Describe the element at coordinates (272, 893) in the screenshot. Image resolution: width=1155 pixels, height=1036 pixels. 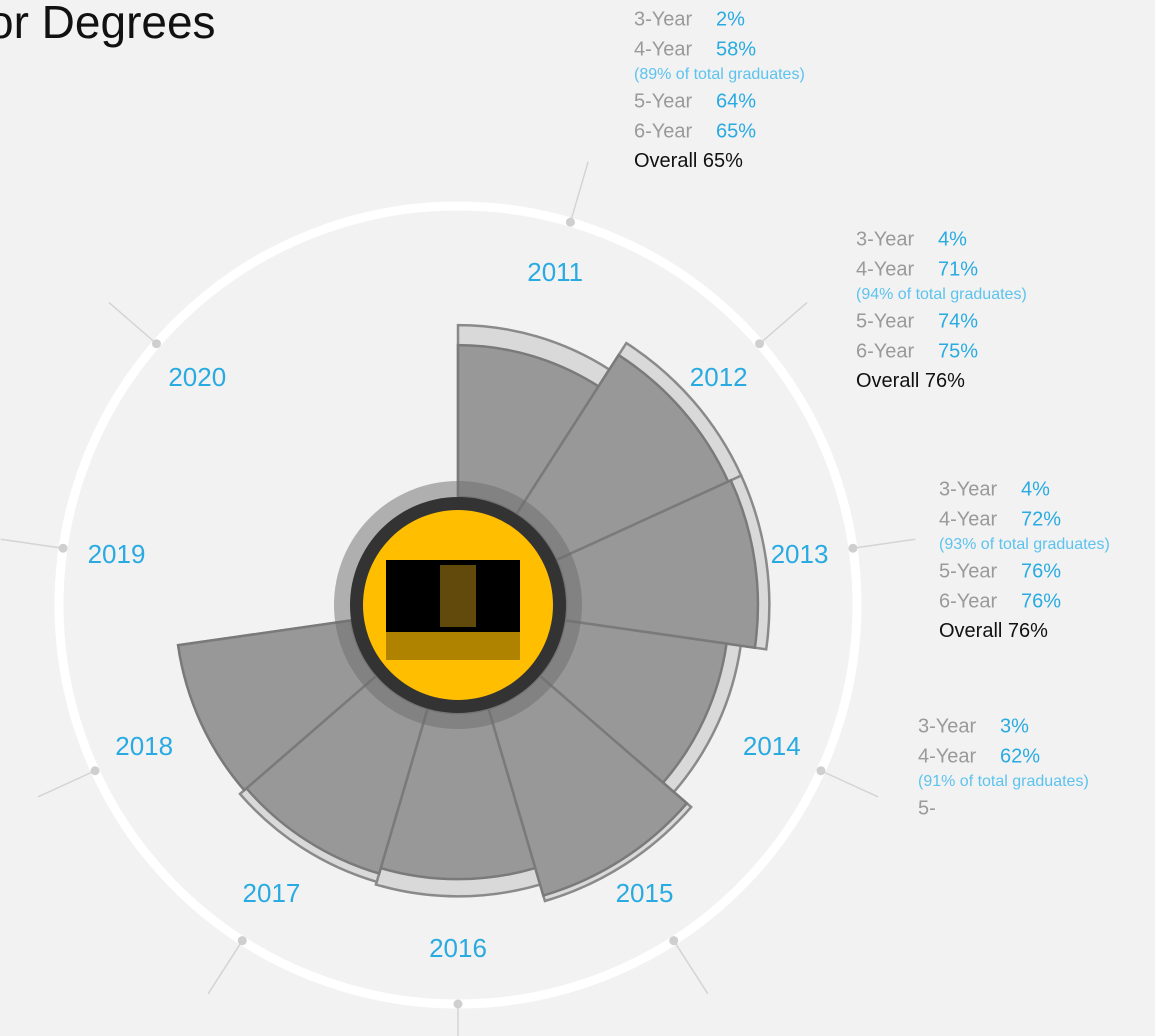
I see `year-label: 2017` at that location.